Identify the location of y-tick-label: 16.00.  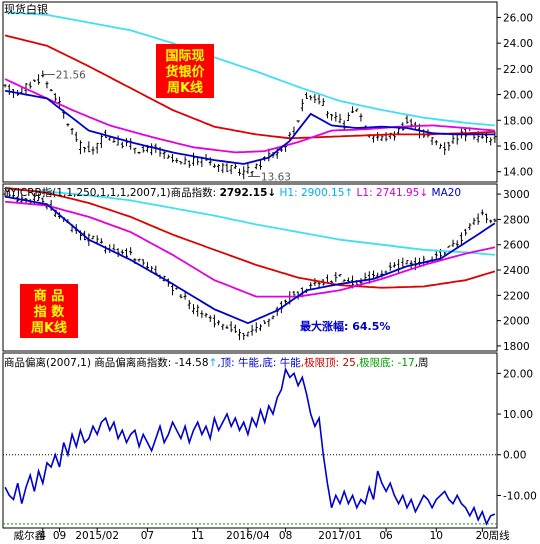
(518, 147).